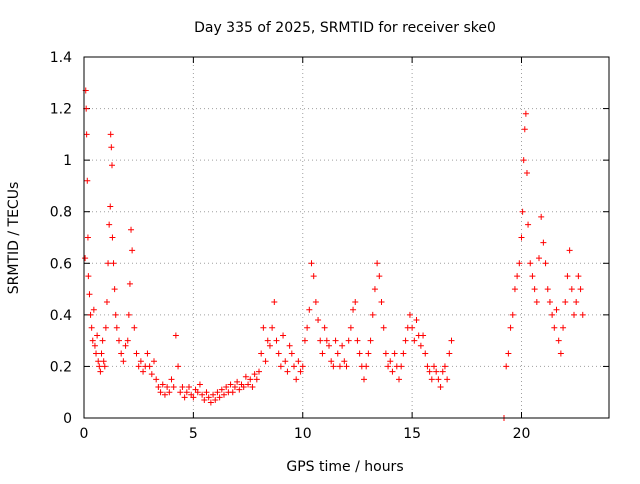  I want to click on y-axis-label: SRMTID / TECUs, so click(14, 238).